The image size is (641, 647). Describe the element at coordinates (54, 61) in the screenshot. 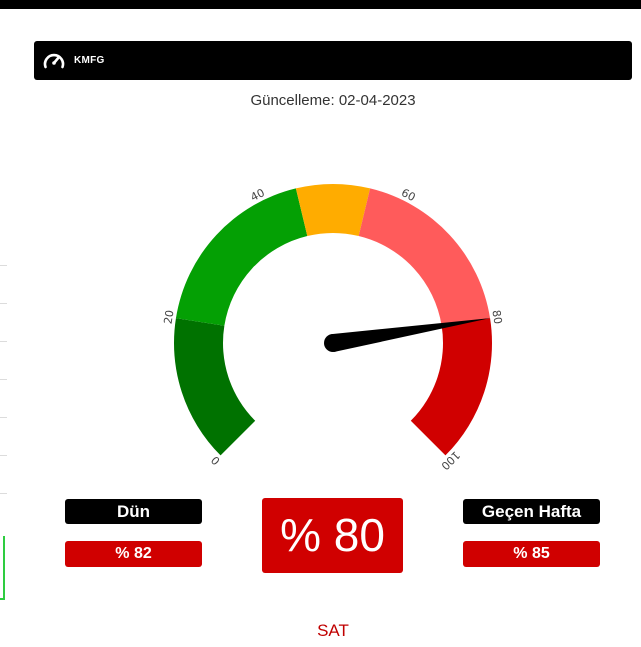

I see `speedometer-icon` at that location.